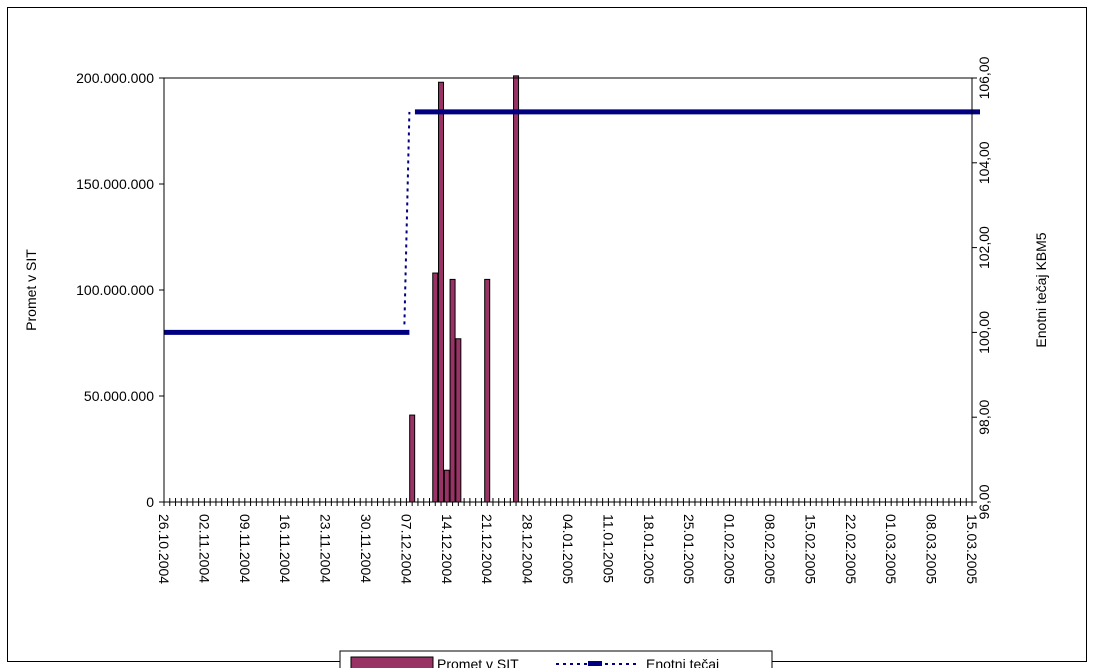  I want to click on x-axis-tick-label: 04.01.2005, so click(568, 549).